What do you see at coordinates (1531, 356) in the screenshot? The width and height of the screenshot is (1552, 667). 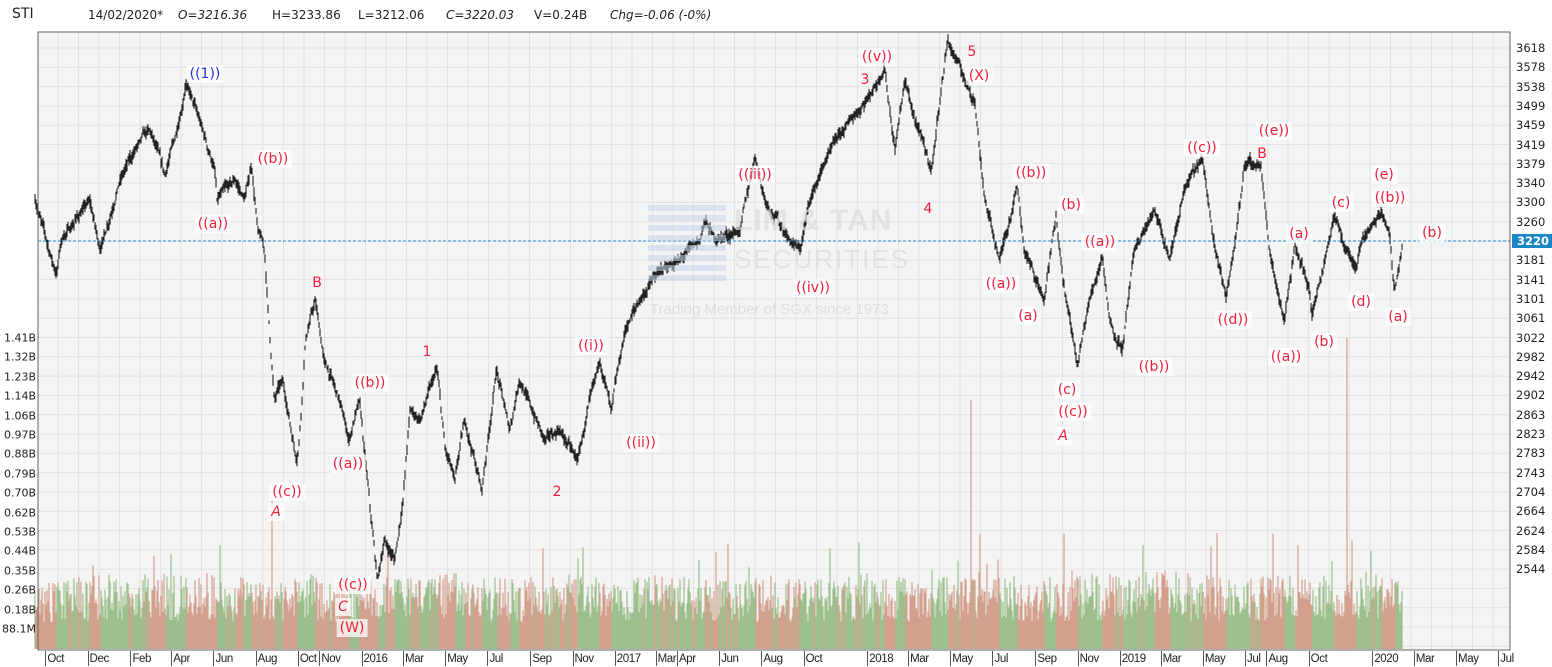 I see `price-tick-label: 2982` at bounding box center [1531, 356].